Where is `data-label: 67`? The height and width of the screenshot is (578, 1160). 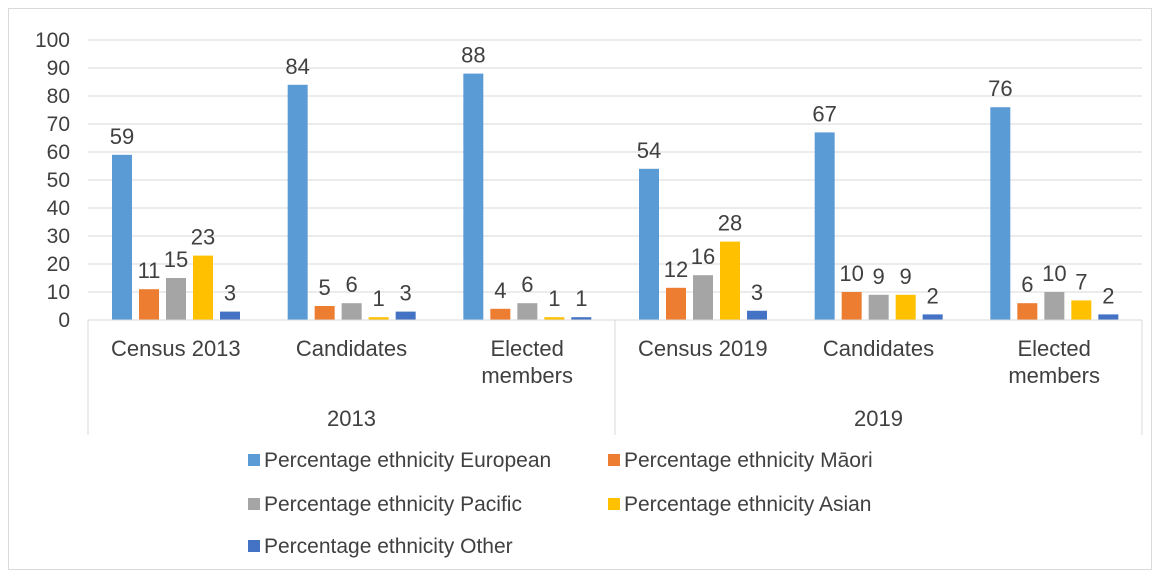 data-label: 67 is located at coordinates (824, 113).